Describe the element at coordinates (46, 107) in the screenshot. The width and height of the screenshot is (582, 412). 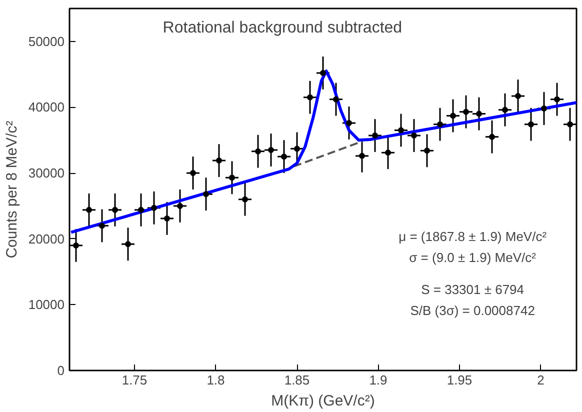
I see `y-tick-label: 40000` at that location.